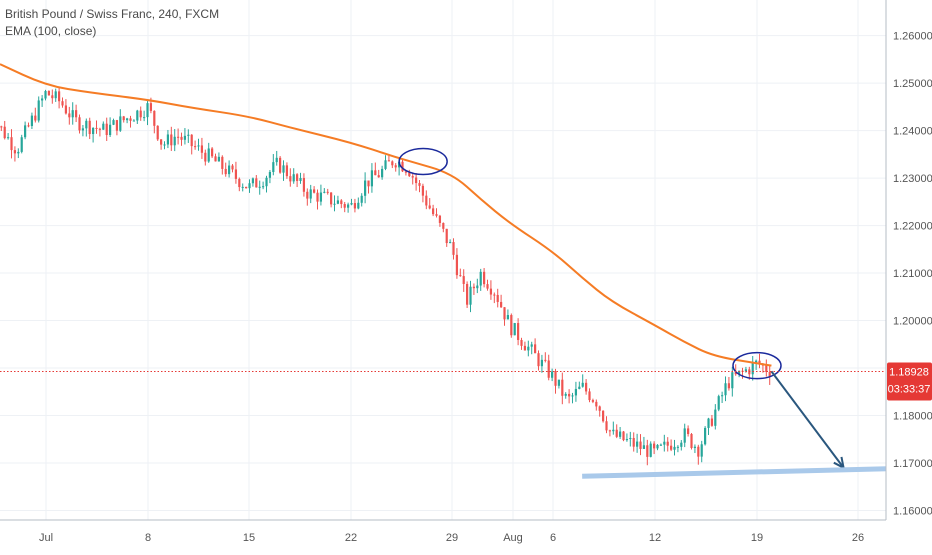  What do you see at coordinates (757, 365) in the screenshot?
I see `highlight-ellipse` at bounding box center [757, 365].